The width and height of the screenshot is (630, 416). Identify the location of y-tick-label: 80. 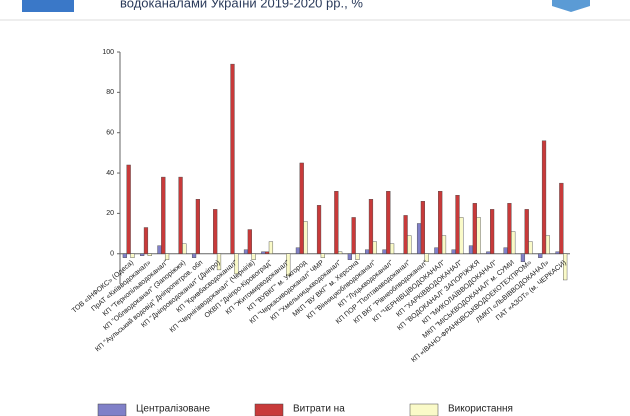
(110, 92).